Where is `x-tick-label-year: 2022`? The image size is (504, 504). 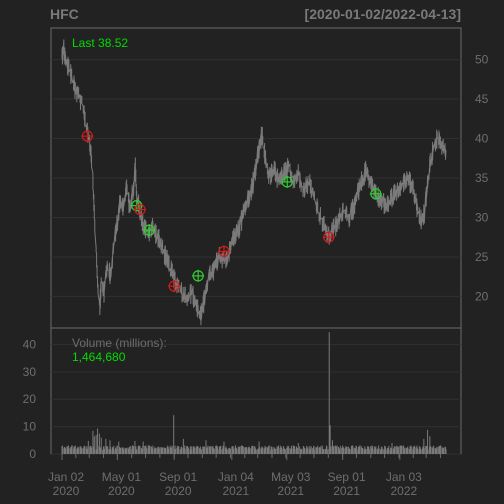 x-tick-label-year: 2022 is located at coordinates (403, 491).